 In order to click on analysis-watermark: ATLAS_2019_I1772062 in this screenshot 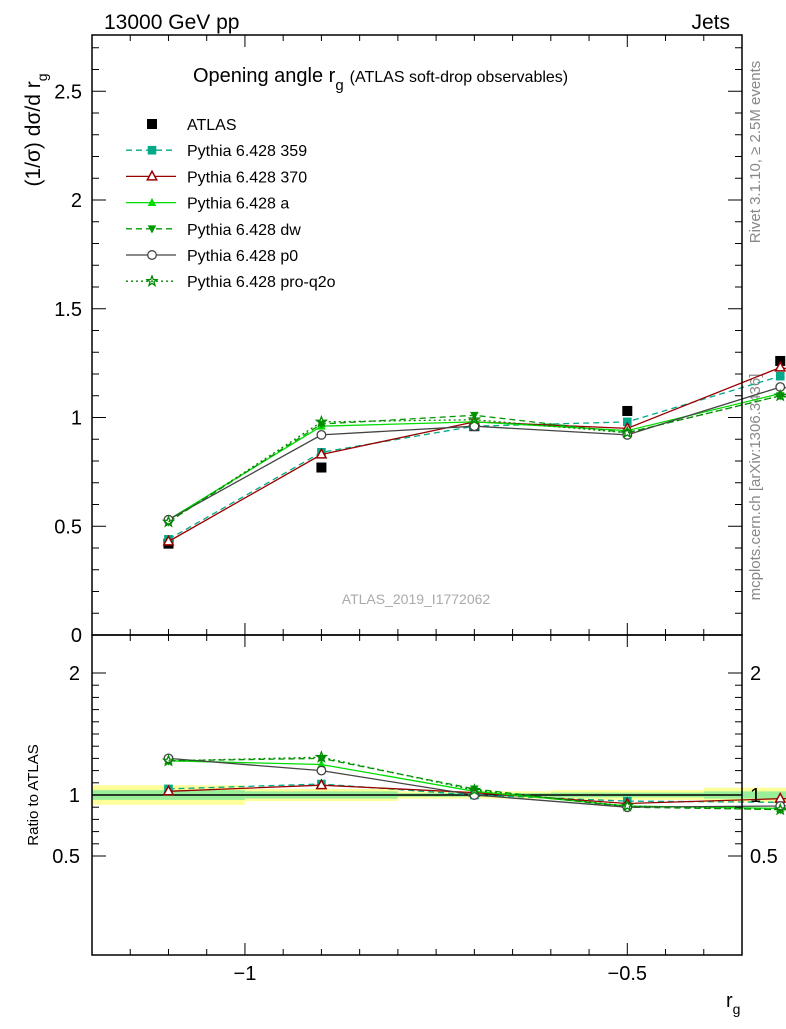, I will do `click(416, 599)`.